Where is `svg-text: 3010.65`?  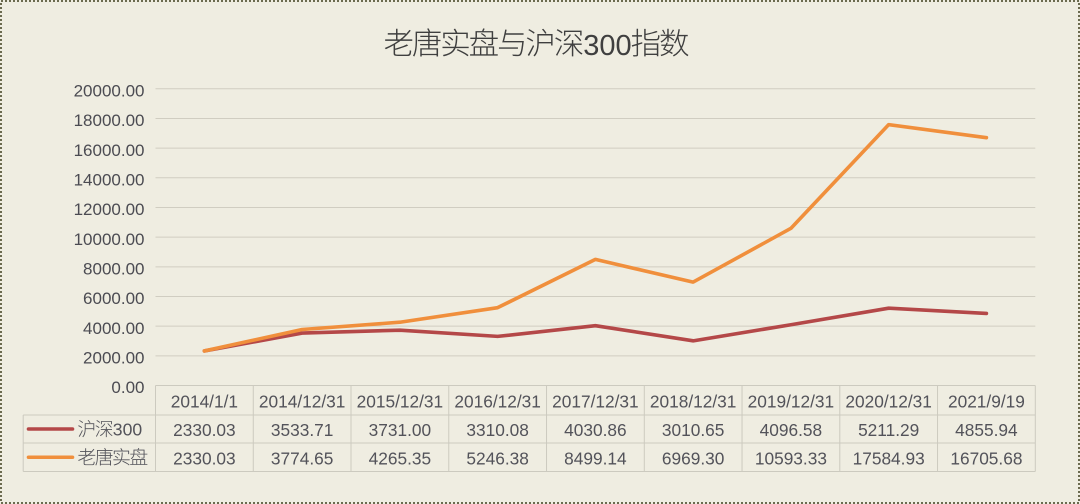
svg-text: 3010.65 is located at coordinates (693, 430).